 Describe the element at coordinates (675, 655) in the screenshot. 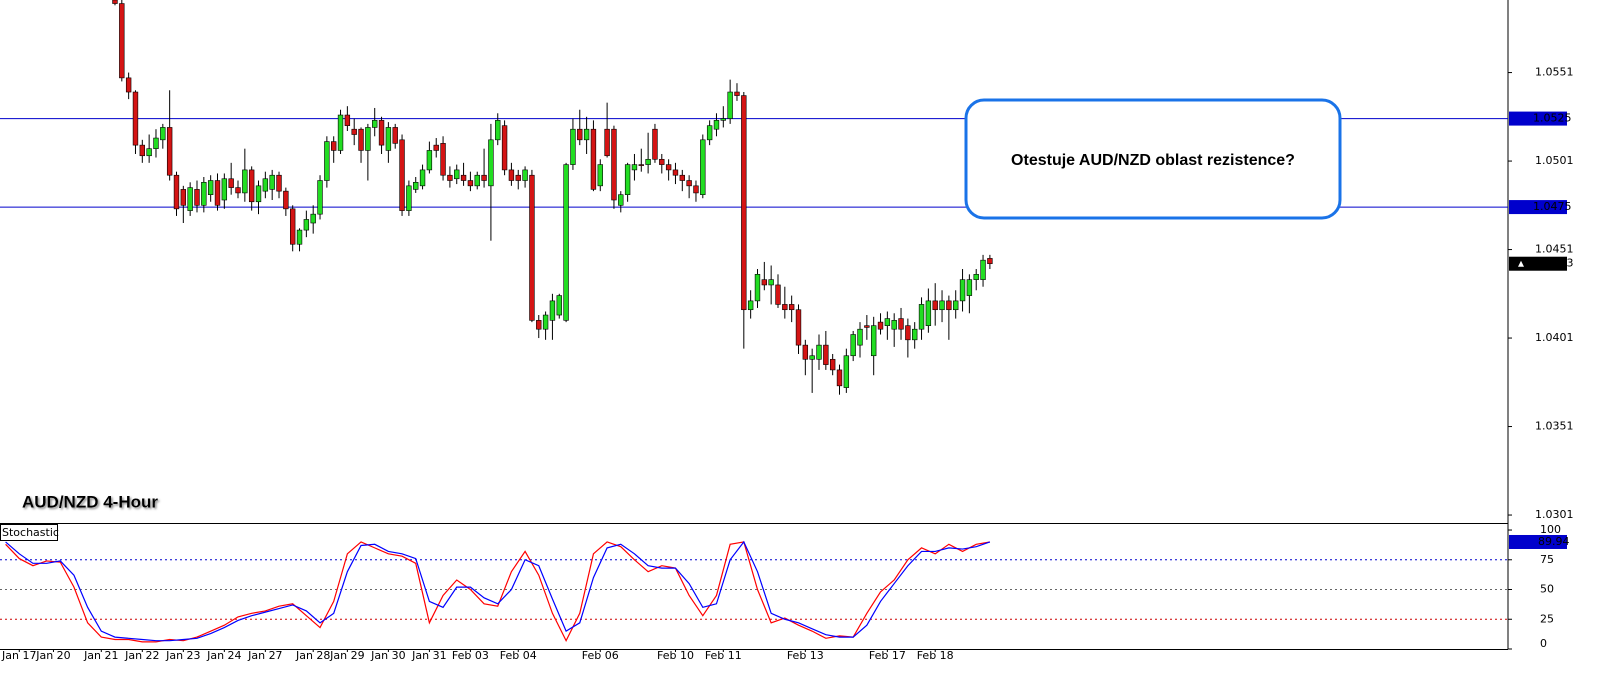

I see `x-tick-label: Feb 10` at that location.